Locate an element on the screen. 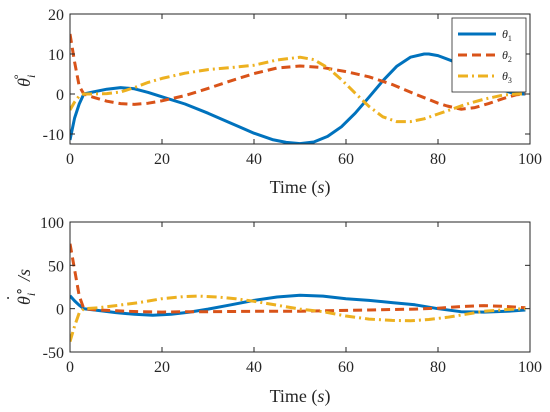 The height and width of the screenshot is (412, 550). top-x-tick-label: 60 is located at coordinates (346, 159).